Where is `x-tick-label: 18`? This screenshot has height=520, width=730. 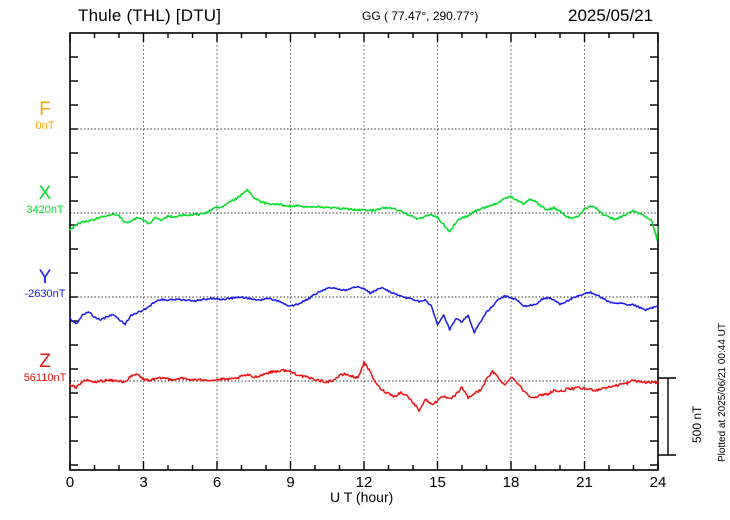 x-tick-label: 18 is located at coordinates (511, 482).